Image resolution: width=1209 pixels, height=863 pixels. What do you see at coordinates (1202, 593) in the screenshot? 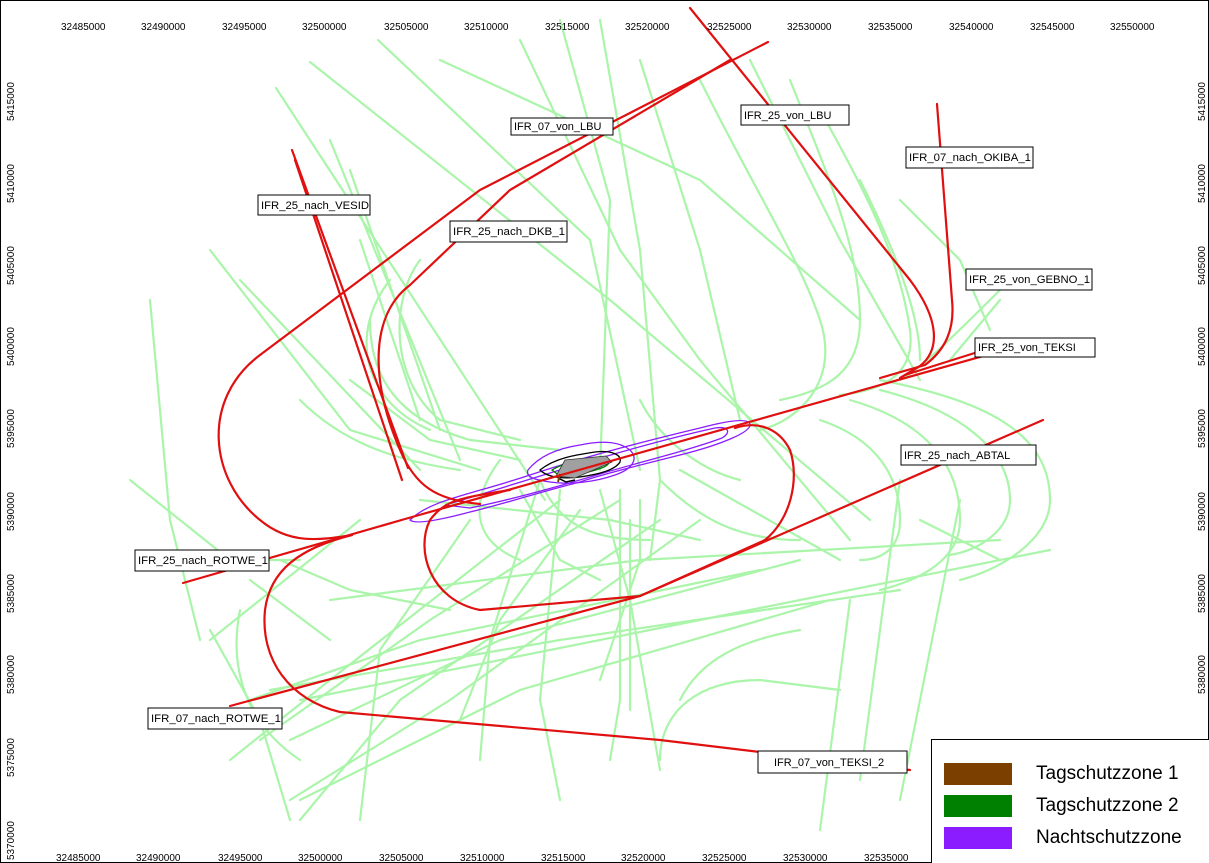
I see `y-tick-right: 5385000` at bounding box center [1202, 593].